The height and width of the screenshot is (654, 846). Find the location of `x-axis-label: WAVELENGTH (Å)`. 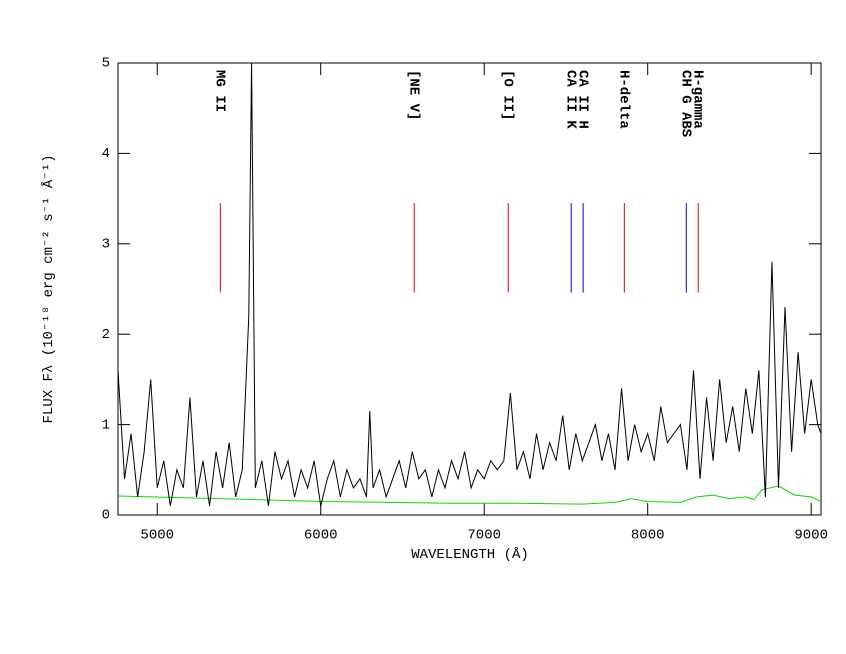

x-axis-label: WAVELENGTH (Å) is located at coordinates (470, 554).